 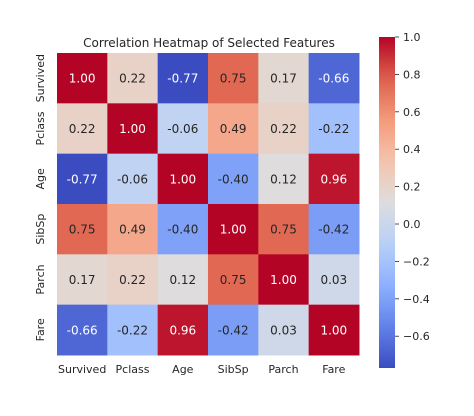 I want to click on heatmap-cell-sibsp-fare, so click(x=334, y=229).